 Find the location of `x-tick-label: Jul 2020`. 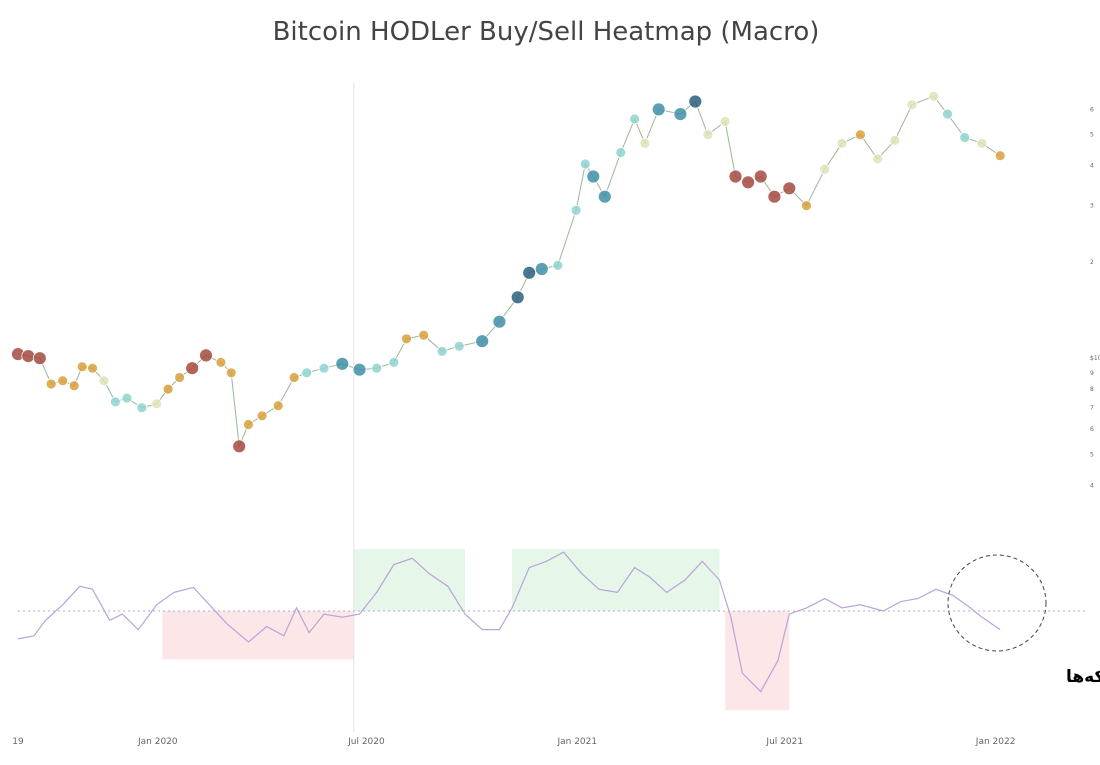

x-tick-label: Jul 2020 is located at coordinates (366, 742).